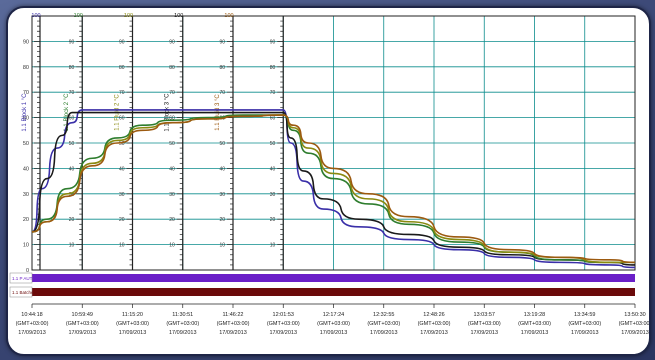 The width and height of the screenshot is (655, 360). What do you see at coordinates (26, 93) in the screenshot?
I see `left-axis-tick-label: 70` at bounding box center [26, 93].